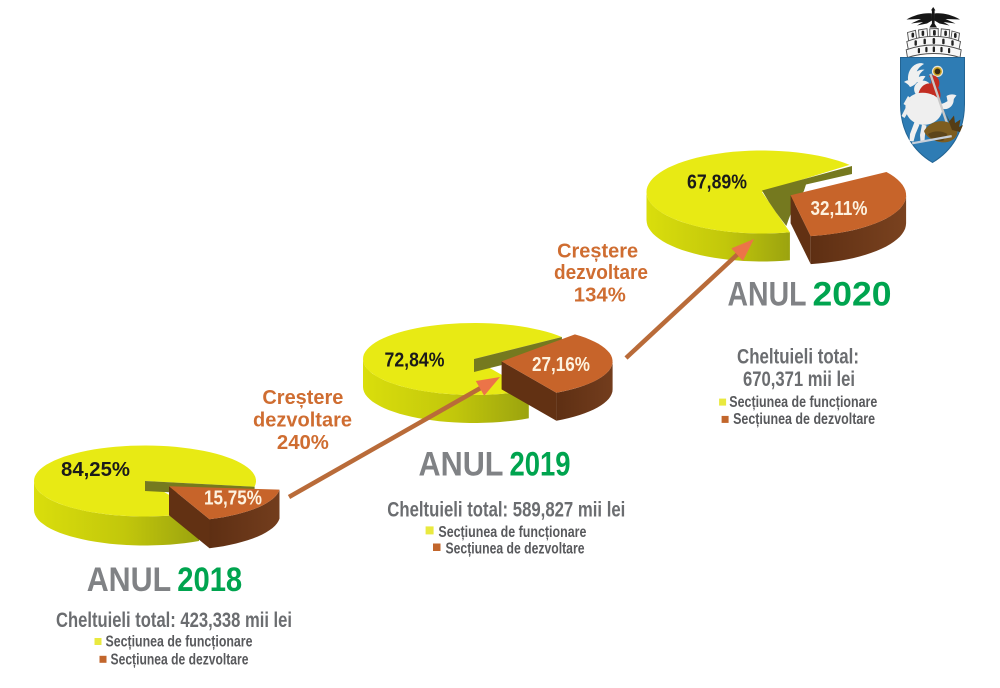 The image size is (1000, 688). What do you see at coordinates (506, 510) in the screenshot?
I see `svg-text:Cheltuieli total: 589,827 mii: Cheltuieli total: 589,827 mii lei` at bounding box center [506, 510].